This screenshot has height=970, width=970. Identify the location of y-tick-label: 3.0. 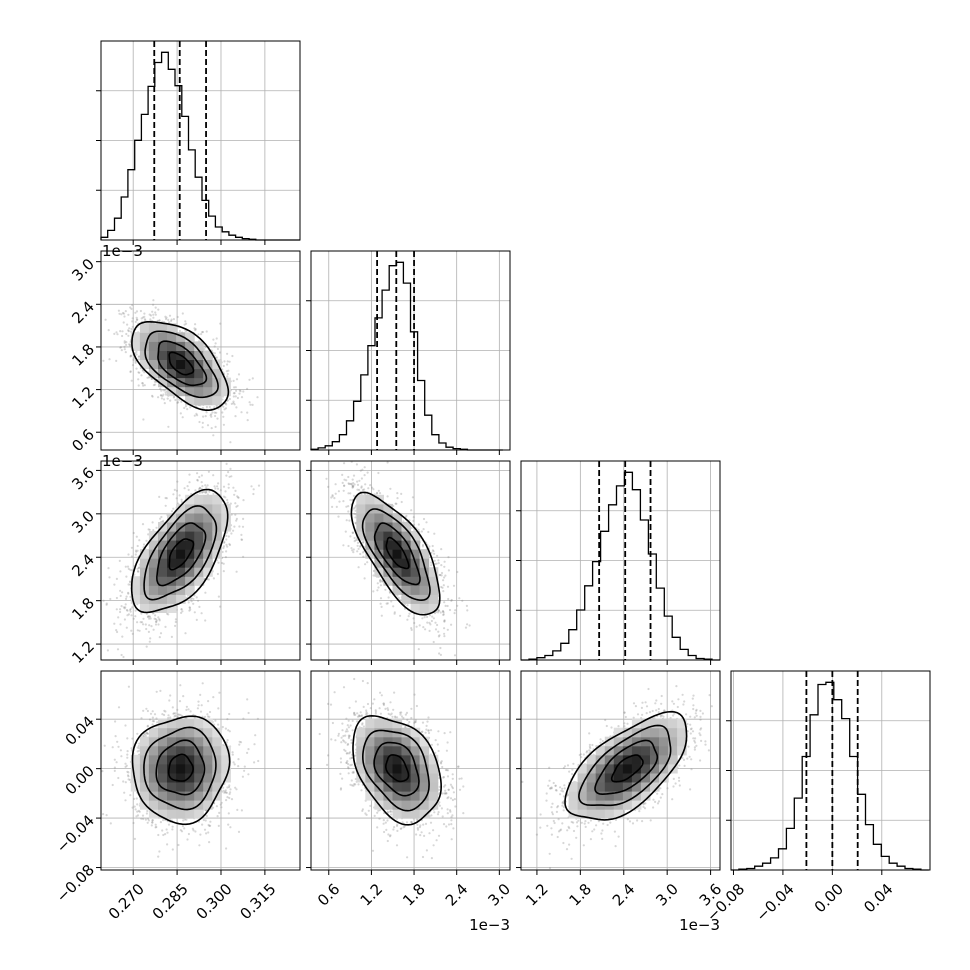
(83, 270).